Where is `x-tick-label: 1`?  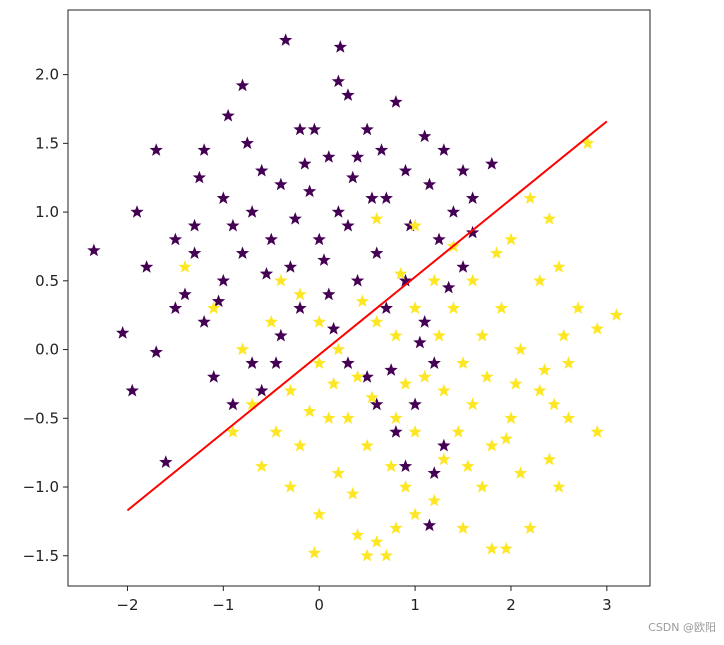 x-tick-label: 1 is located at coordinates (415, 605).